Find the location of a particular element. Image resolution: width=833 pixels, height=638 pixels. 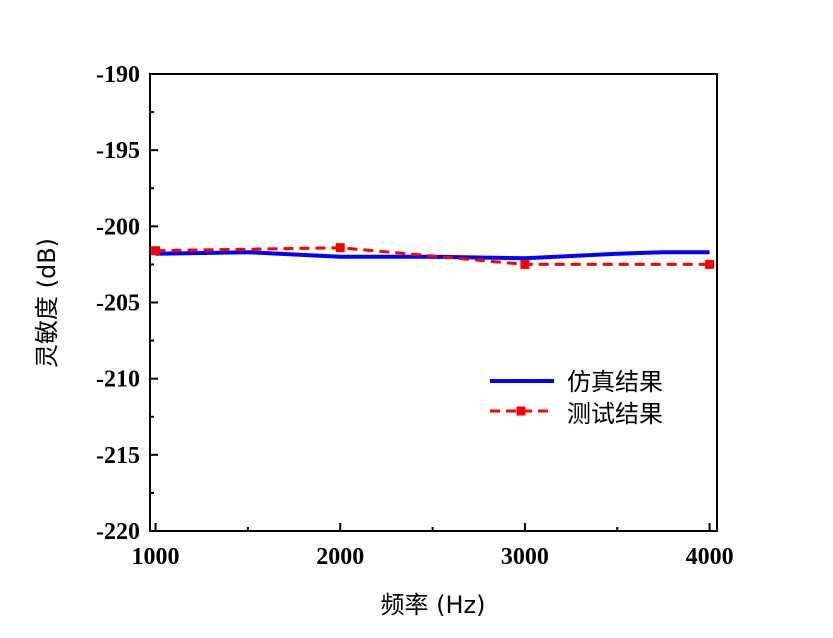

x-tick-label: 1000 is located at coordinates (156, 557).